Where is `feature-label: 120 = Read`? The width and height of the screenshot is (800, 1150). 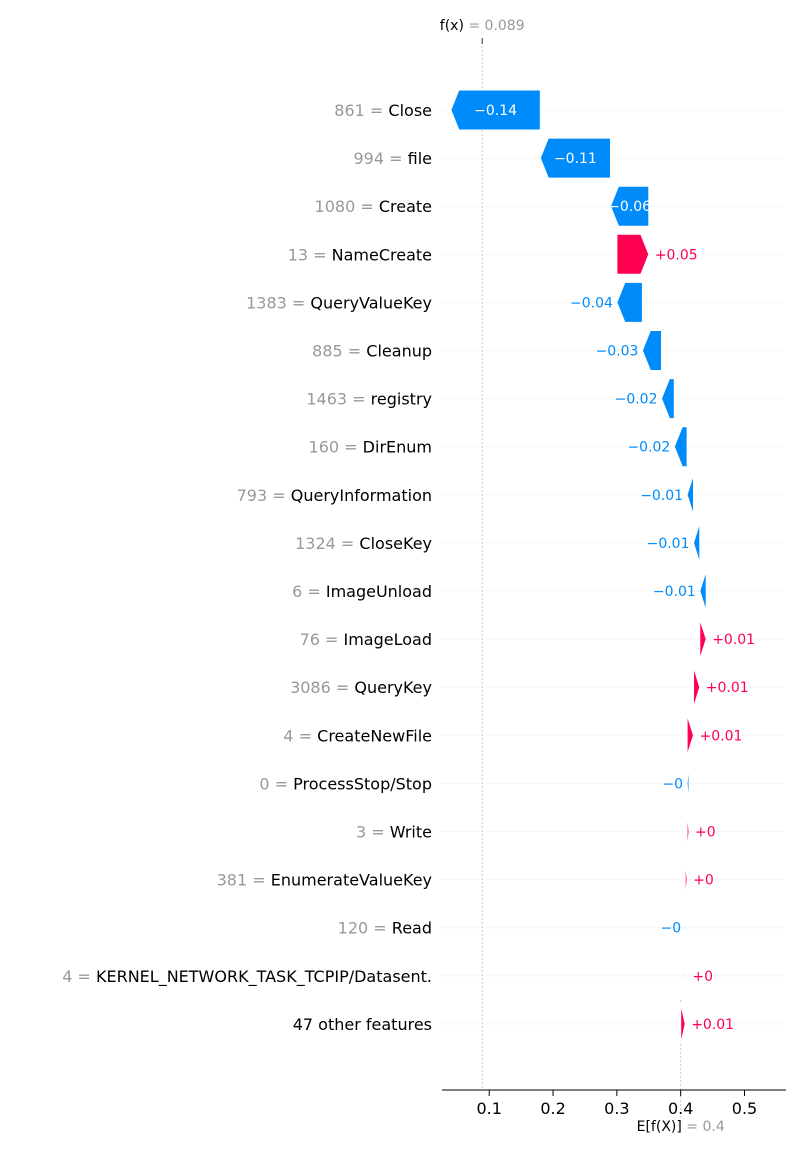 feature-label: 120 = Read is located at coordinates (385, 928).